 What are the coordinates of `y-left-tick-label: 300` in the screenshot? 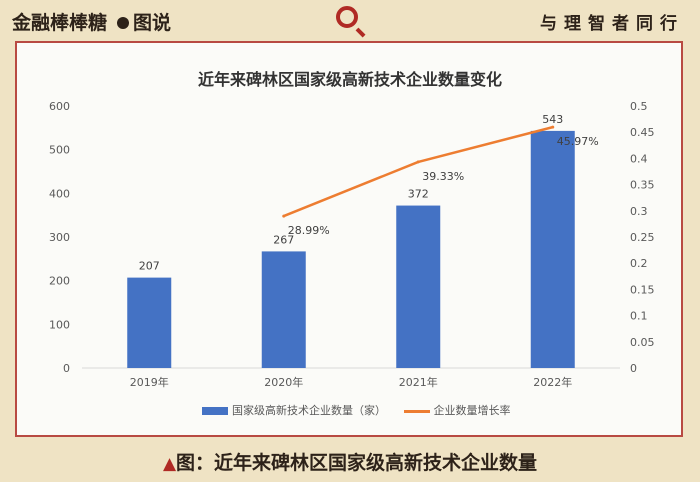 It's located at (59, 237).